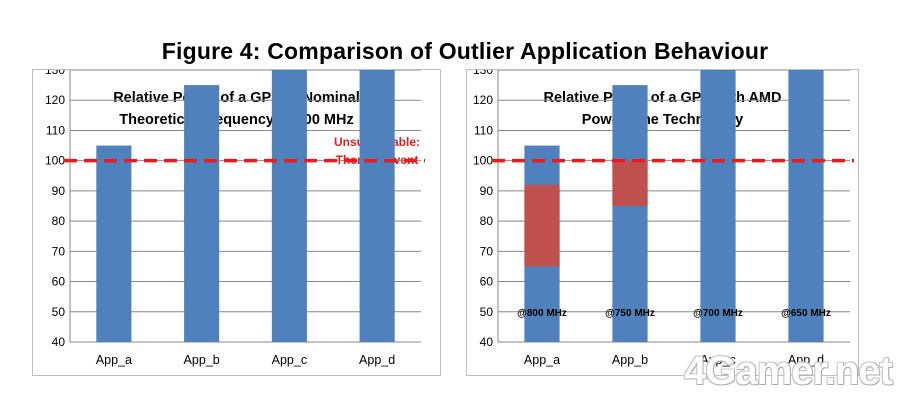 Image resolution: width=900 pixels, height=400 pixels. I want to click on bar-frequency-label: @650 MHz, so click(806, 313).